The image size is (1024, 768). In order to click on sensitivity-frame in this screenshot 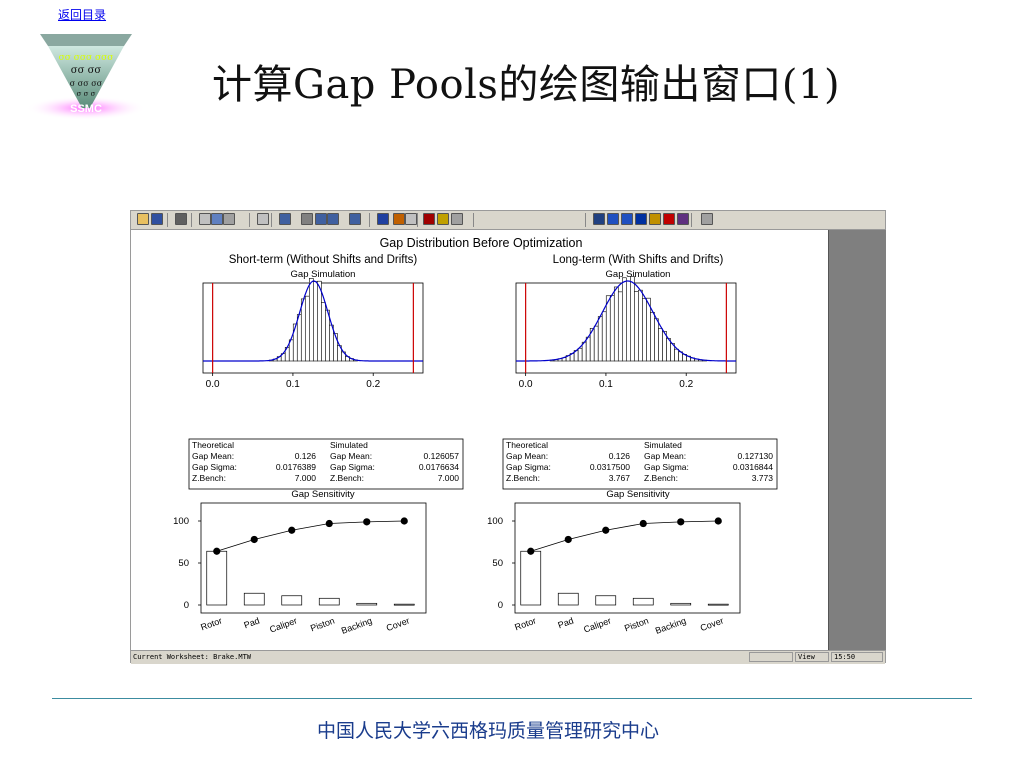, I will do `click(627, 558)`.